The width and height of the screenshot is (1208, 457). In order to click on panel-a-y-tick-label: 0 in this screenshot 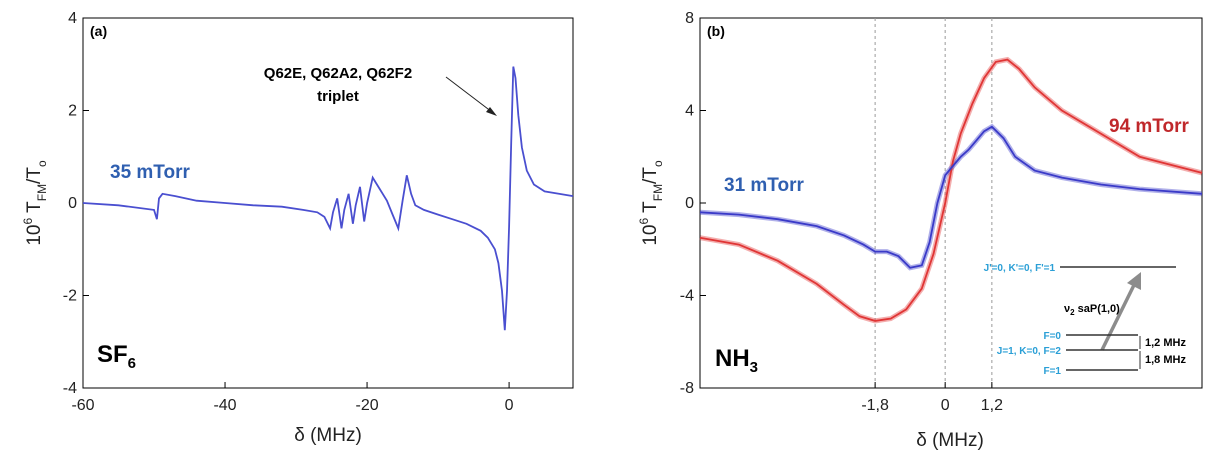, I will do `click(72, 203)`.